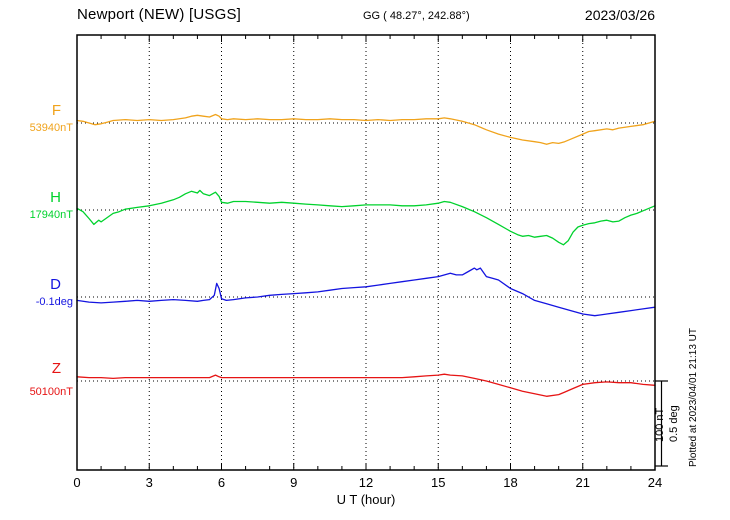  What do you see at coordinates (36, 205) in the screenshot?
I see `trace-label-group-h: H 17940nT` at bounding box center [36, 205].